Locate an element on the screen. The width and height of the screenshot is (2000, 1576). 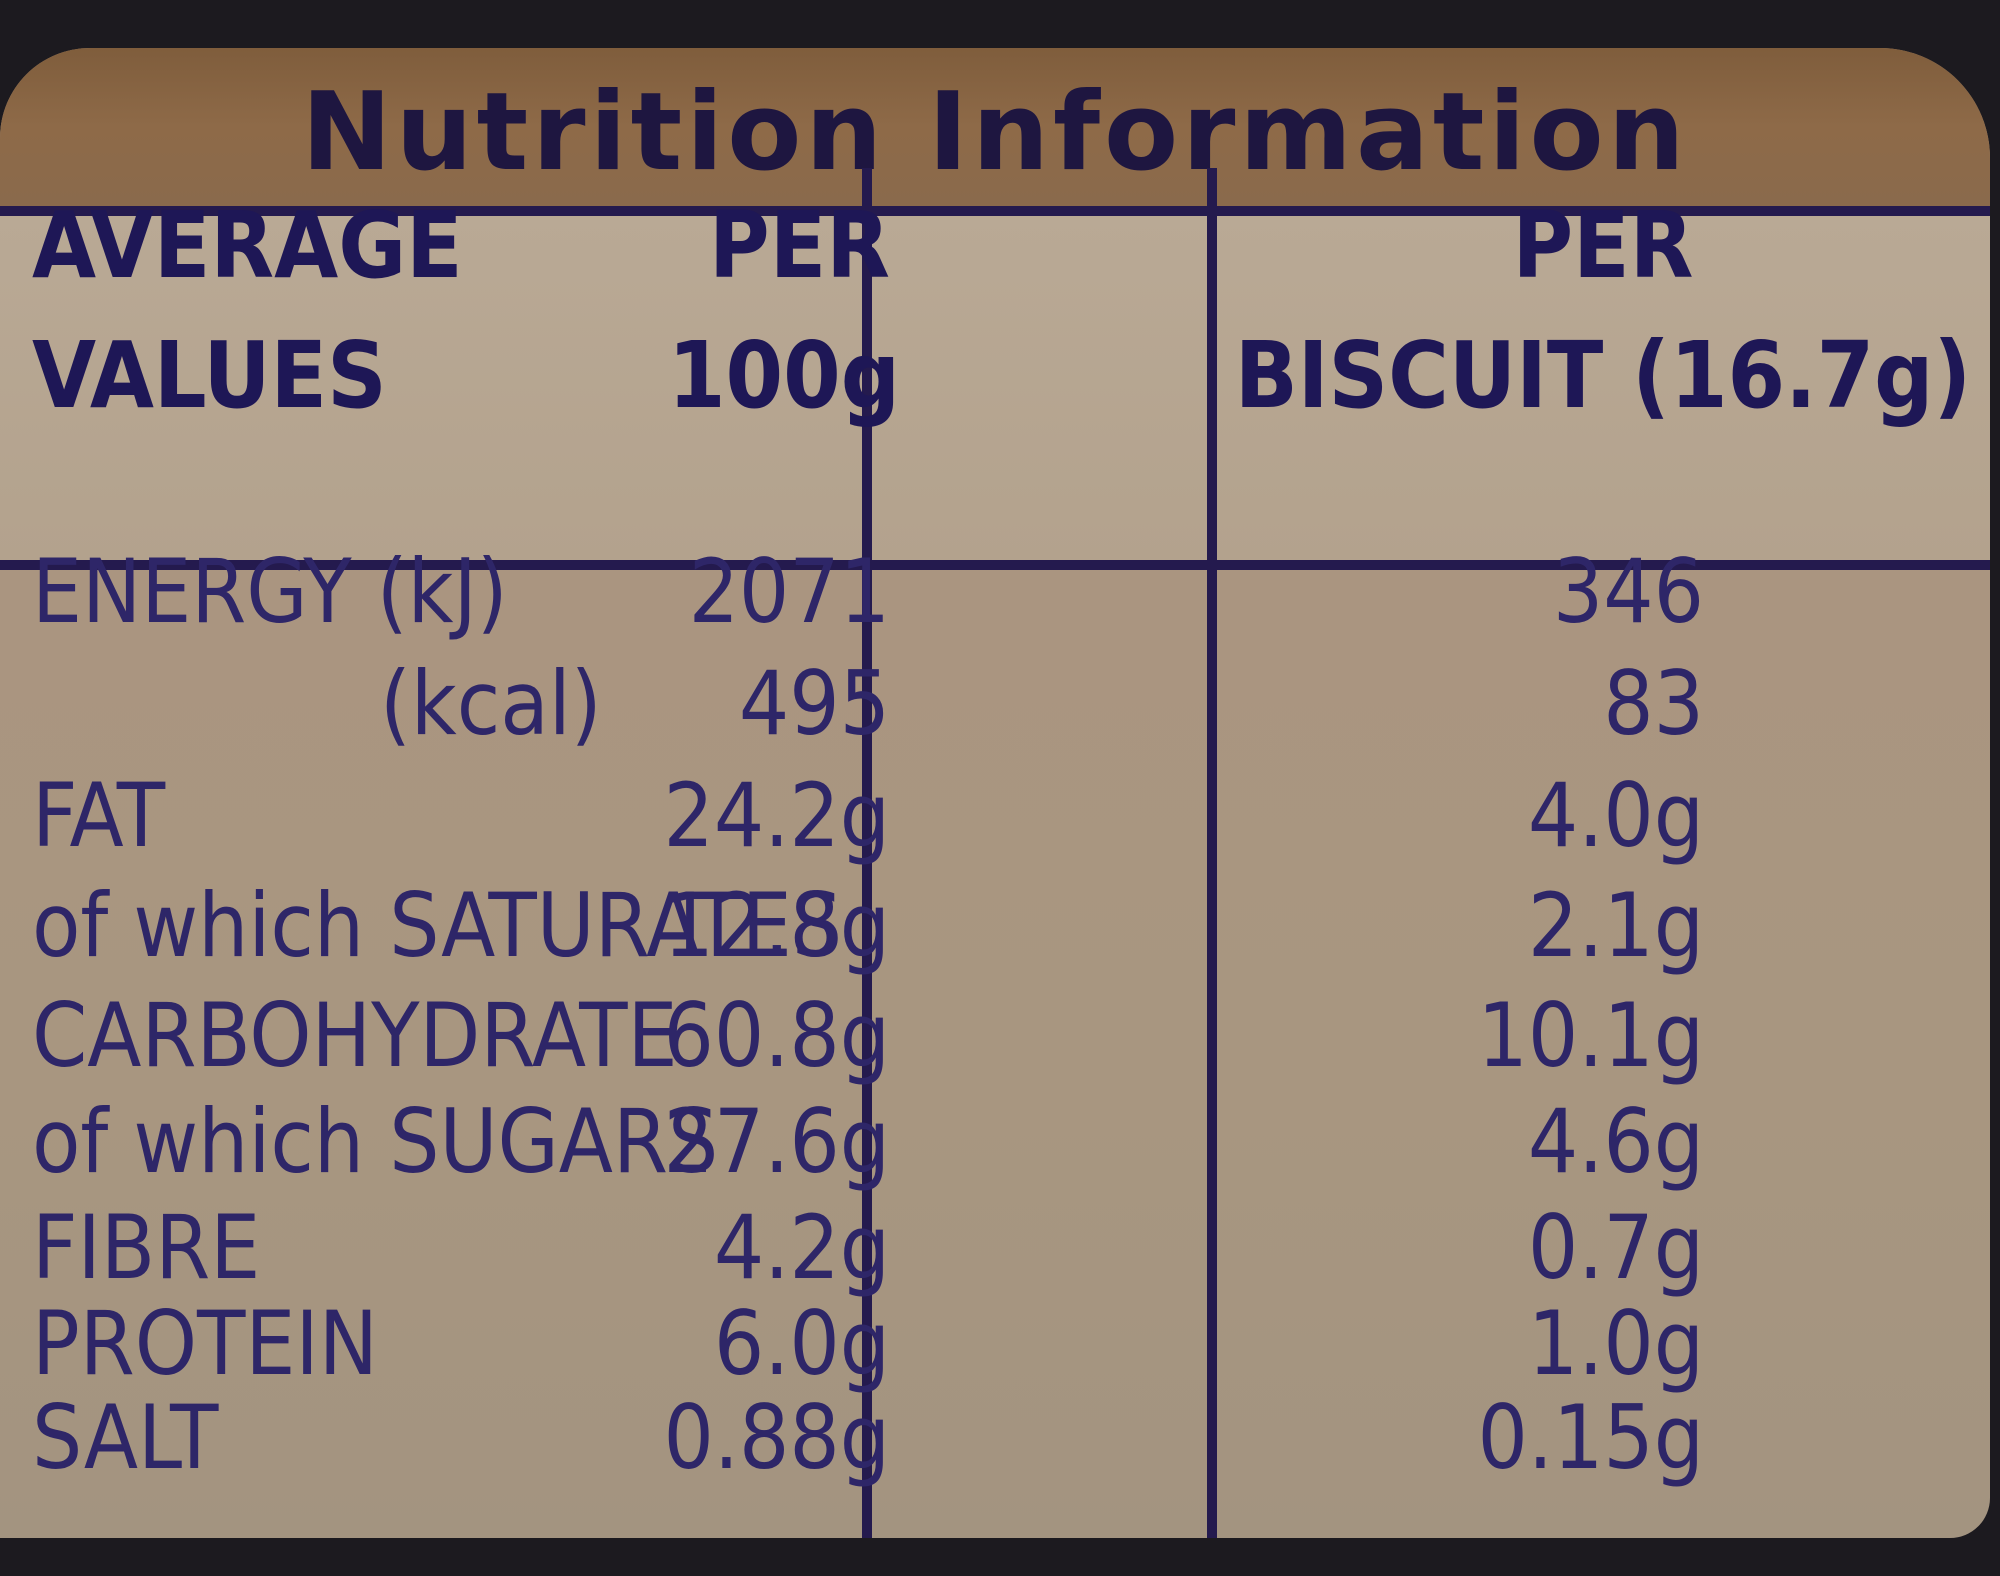
title-bar: Nutrition Information is located at coordinates (995, 132).